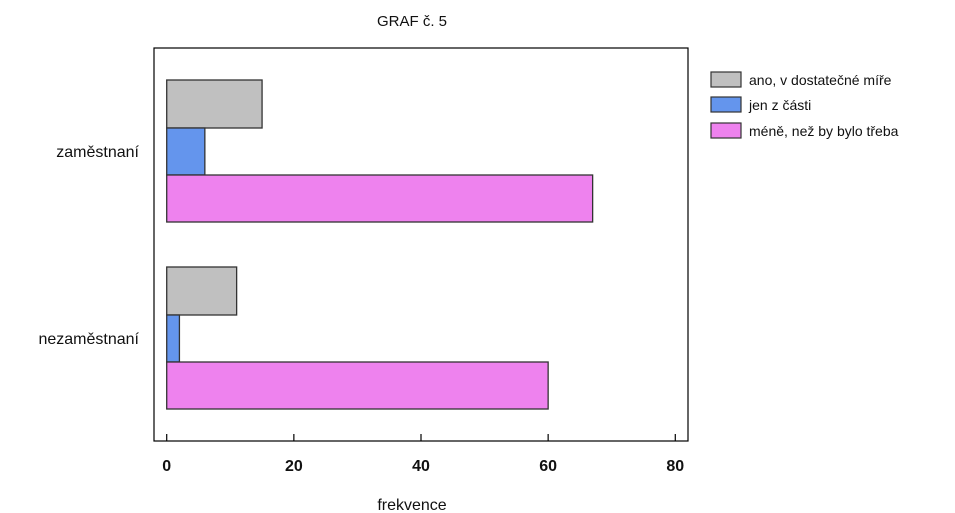 The width and height of the screenshot is (955, 513). Describe the element at coordinates (186, 151) in the screenshot. I see `bar-zamestnani-jen-z-casti` at that location.